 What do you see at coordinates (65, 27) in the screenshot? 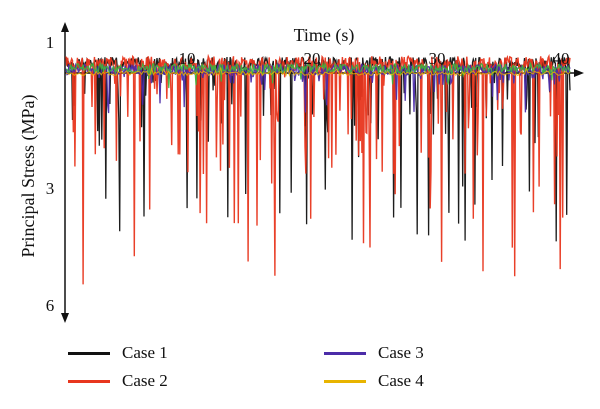
I see `y-axis-arrow-top` at bounding box center [65, 27].